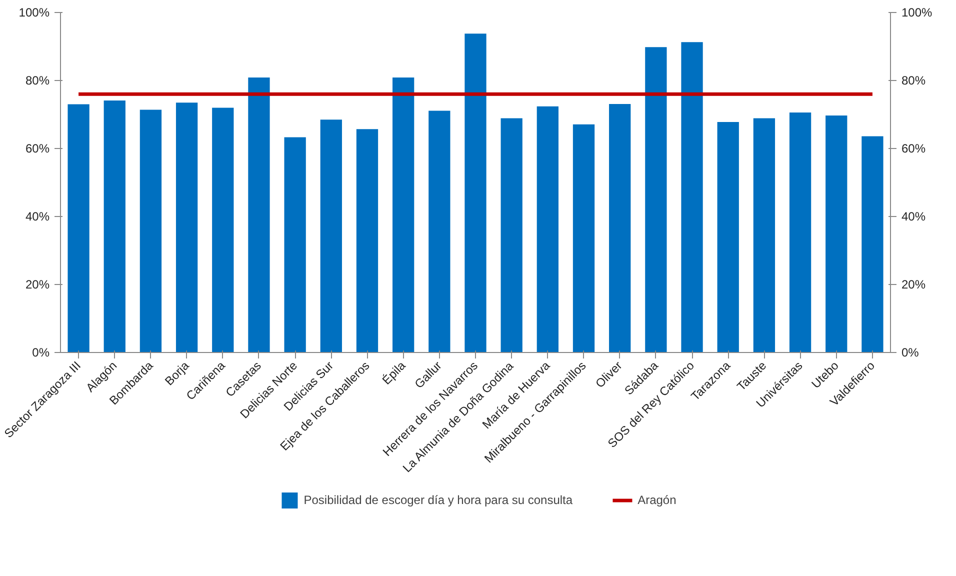 This screenshot has height=576, width=956. What do you see at coordinates (914, 149) in the screenshot?
I see `y2-tick-label: 60%` at bounding box center [914, 149].